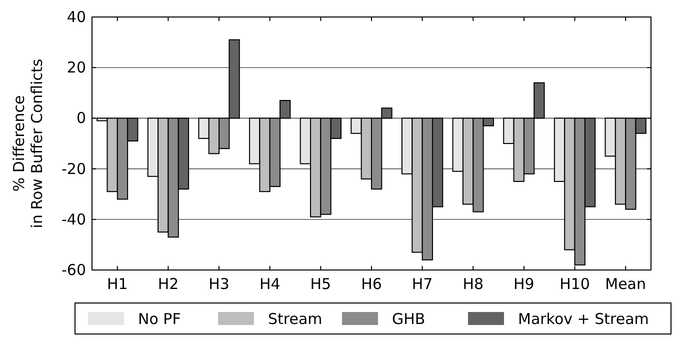 Image resolution: width=676 pixels, height=344 pixels. Describe the element at coordinates (117, 284) in the screenshot. I see `x-tick-label: H1` at that location.